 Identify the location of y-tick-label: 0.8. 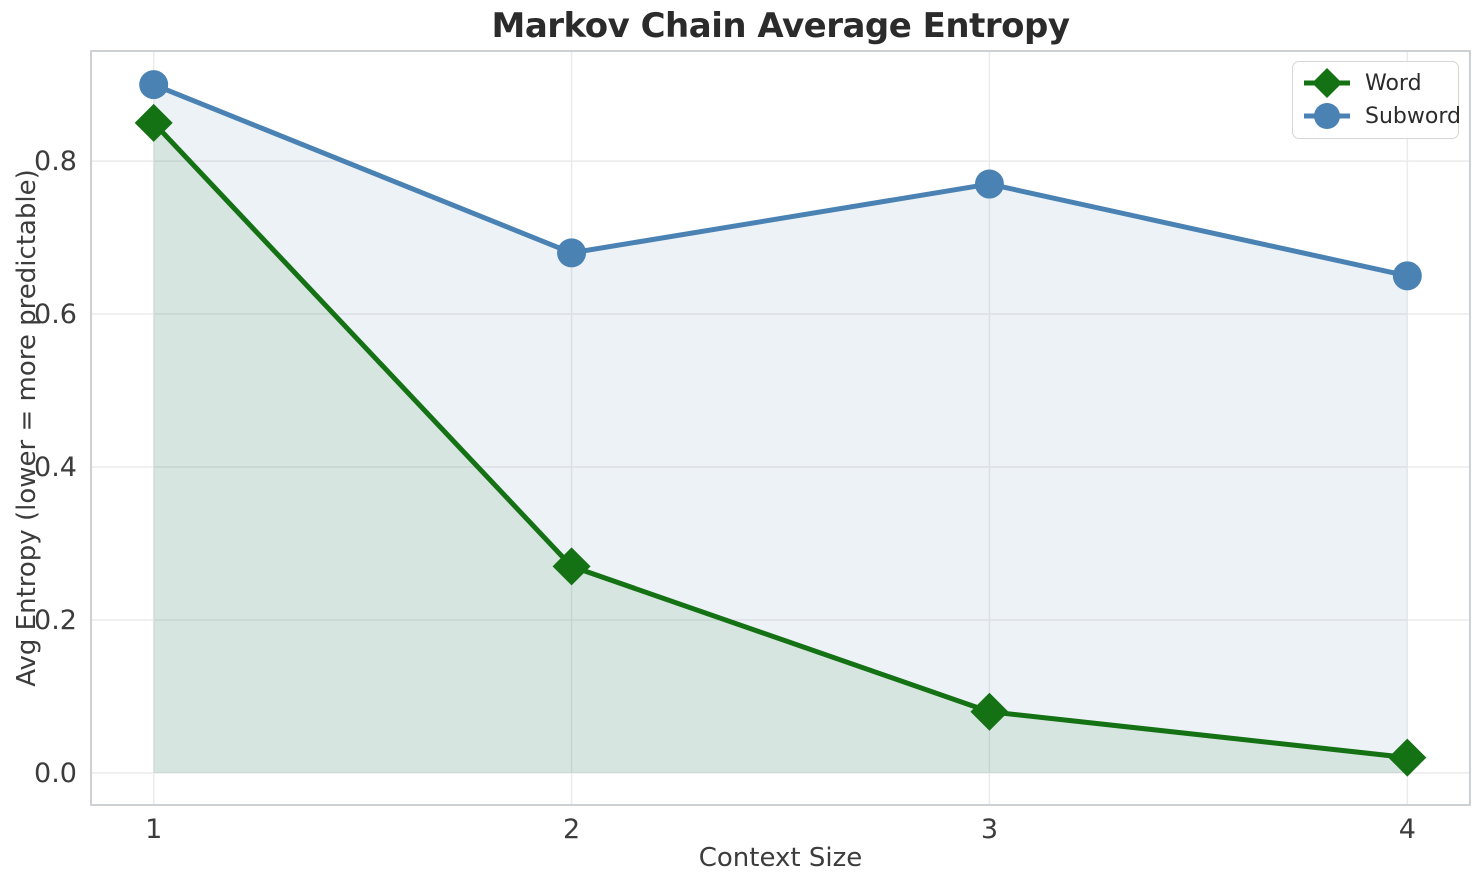
(55, 161).